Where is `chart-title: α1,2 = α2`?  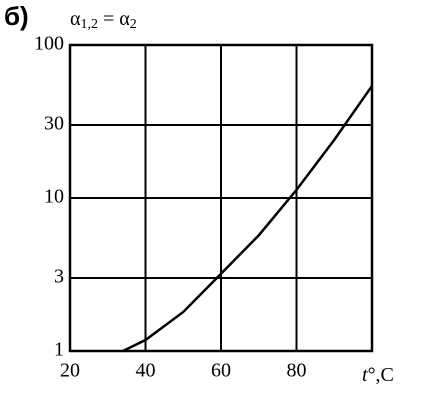
chart-title: α1,2 = α2 is located at coordinates (103, 20).